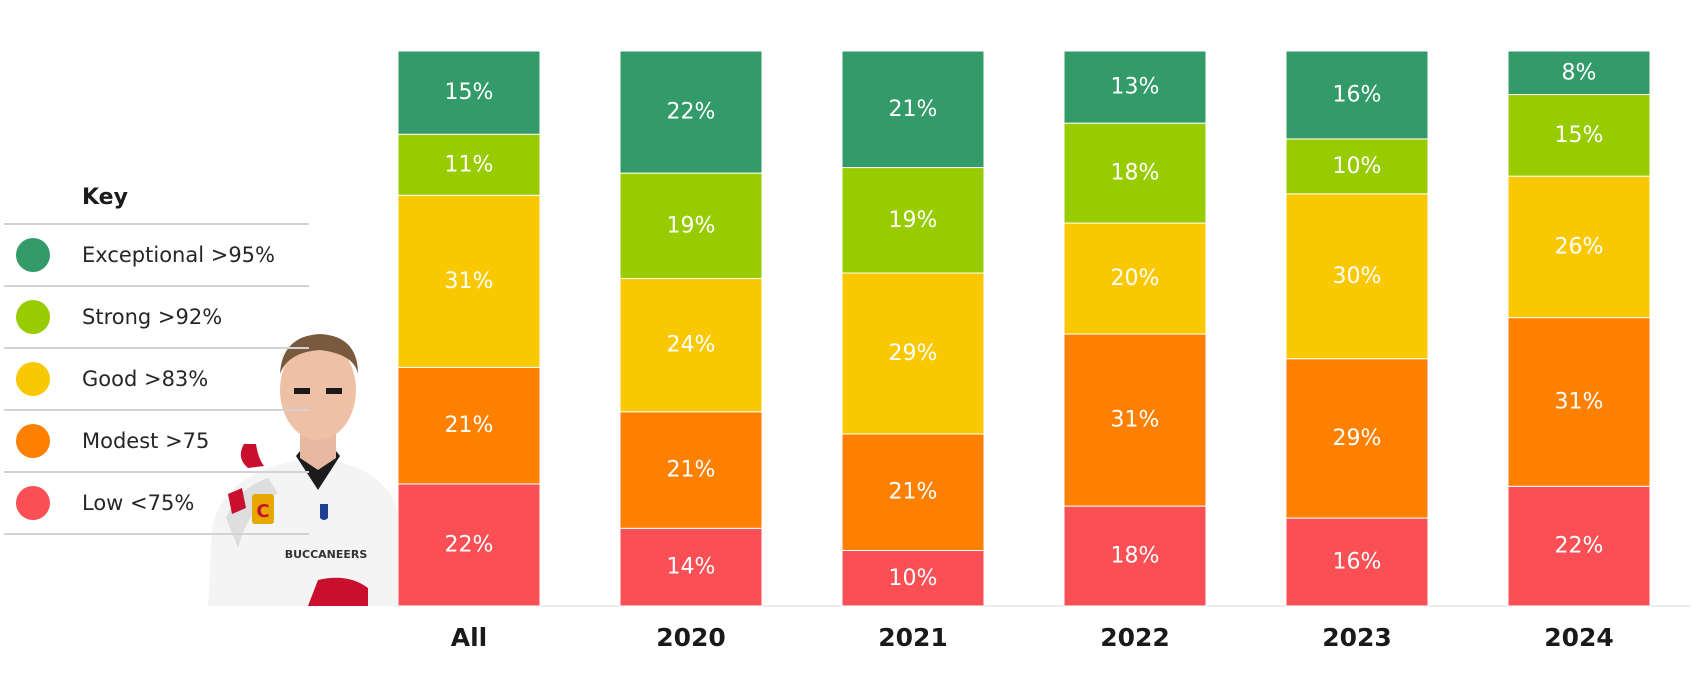 Image resolution: width=1693 pixels, height=679 pixels. What do you see at coordinates (1357, 637) in the screenshot?
I see `category-label: 2023` at bounding box center [1357, 637].